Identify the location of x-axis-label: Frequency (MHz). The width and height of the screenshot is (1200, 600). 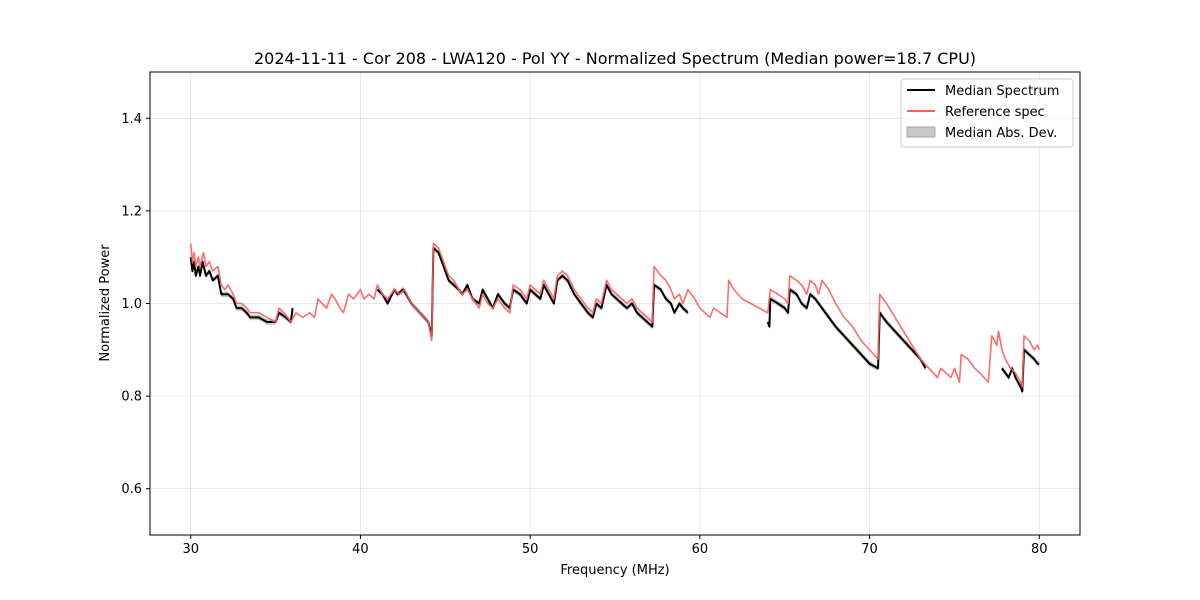
(614, 570).